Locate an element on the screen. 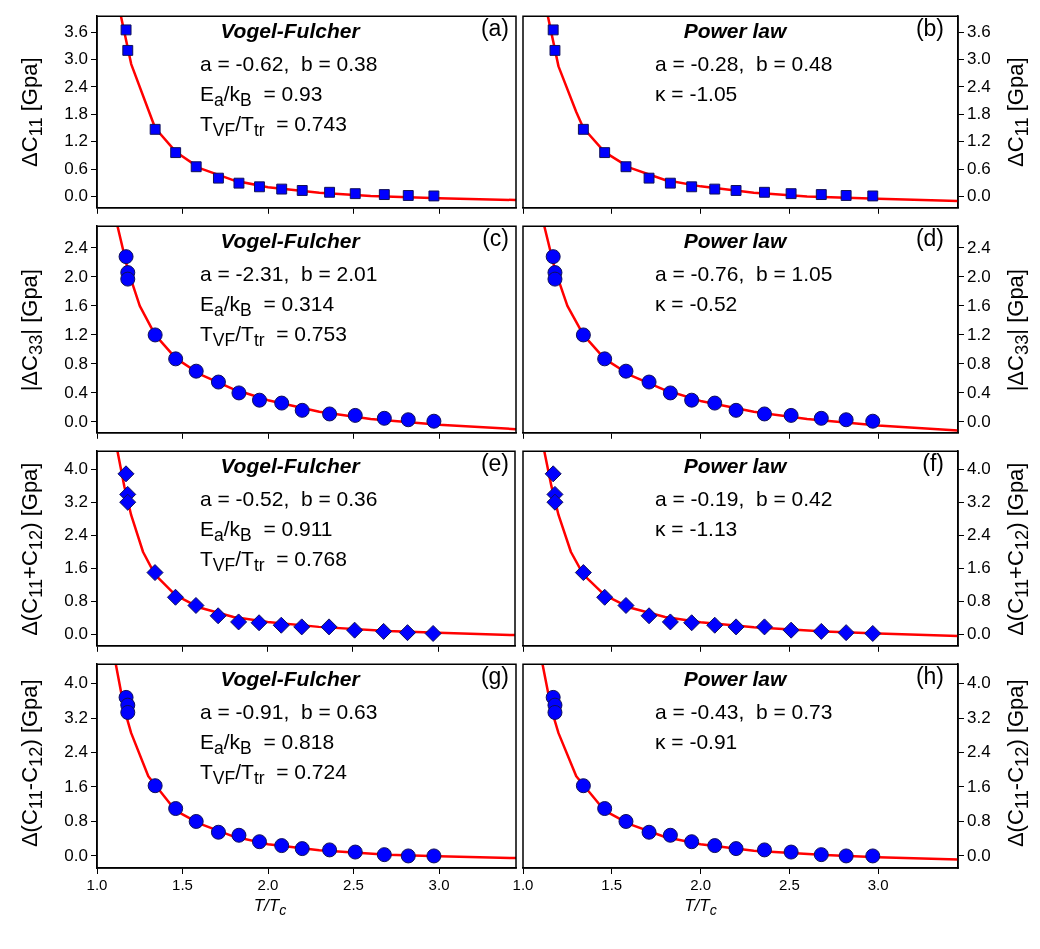 This screenshot has height=949, width=1040. annotation: a = -0.52, b = 0.36 is located at coordinates (289, 499).